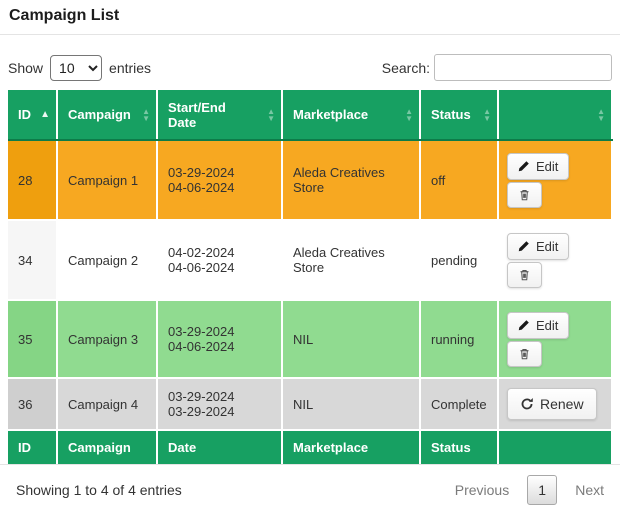 The image size is (620, 506). Describe the element at coordinates (107, 446) in the screenshot. I see `footer-campaign: Campaign` at that location.